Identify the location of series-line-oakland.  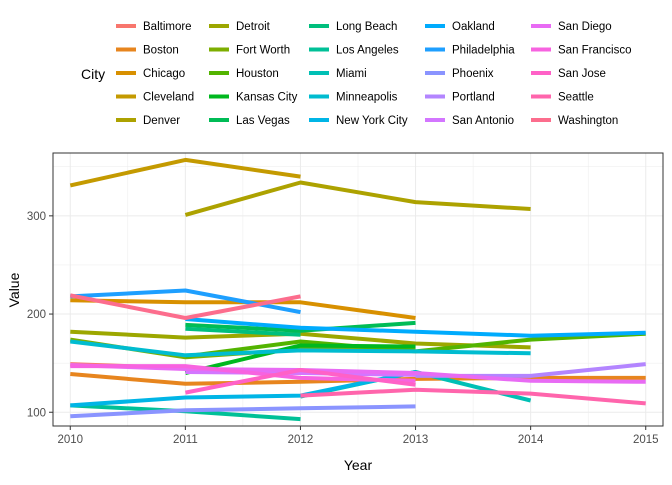
(415, 327).